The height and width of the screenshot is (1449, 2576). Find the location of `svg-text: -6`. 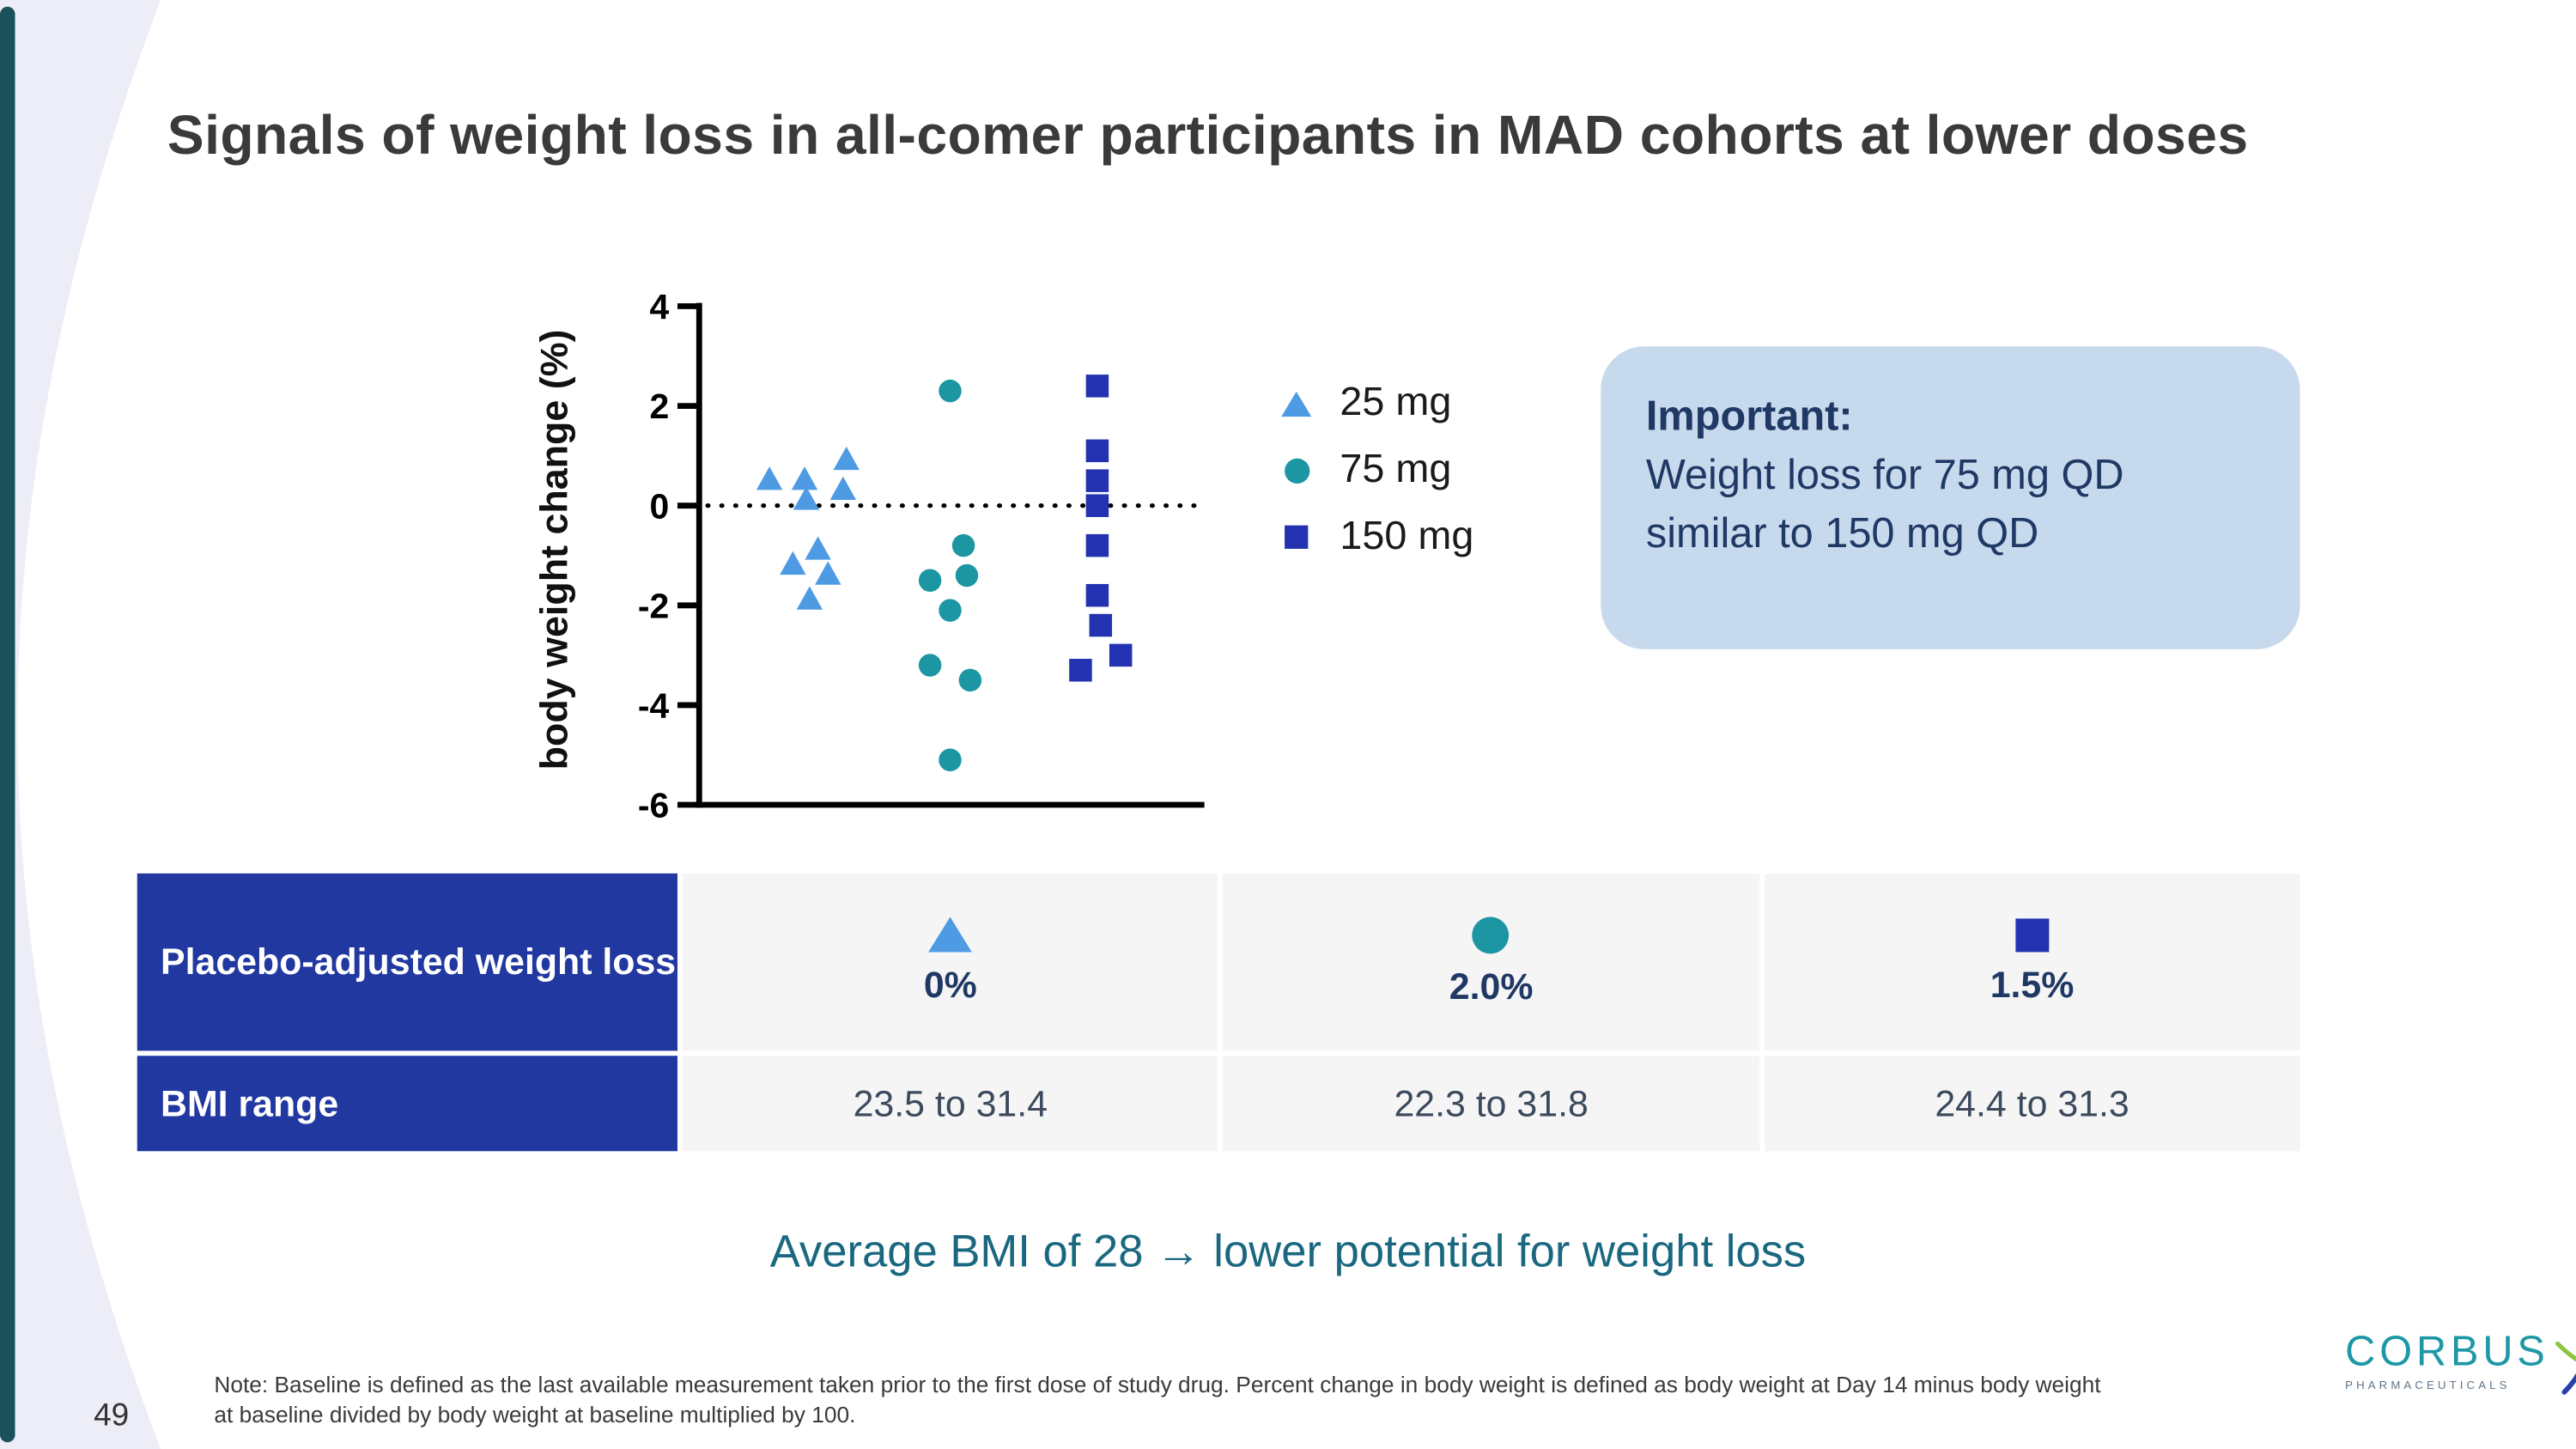

svg-text: -6 is located at coordinates (653, 805).